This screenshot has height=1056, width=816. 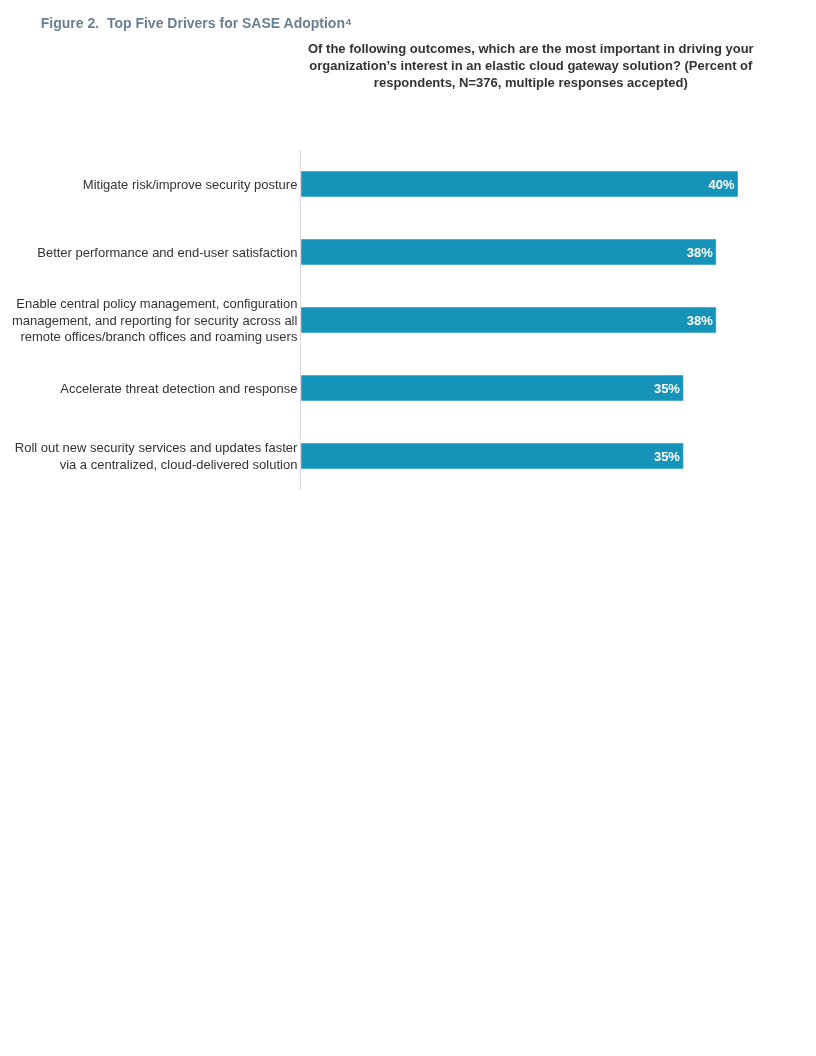 I want to click on y-tick-label: Roll out new security services and updates faster via a centralized, cloud-delivered solution, so click(x=156, y=456).